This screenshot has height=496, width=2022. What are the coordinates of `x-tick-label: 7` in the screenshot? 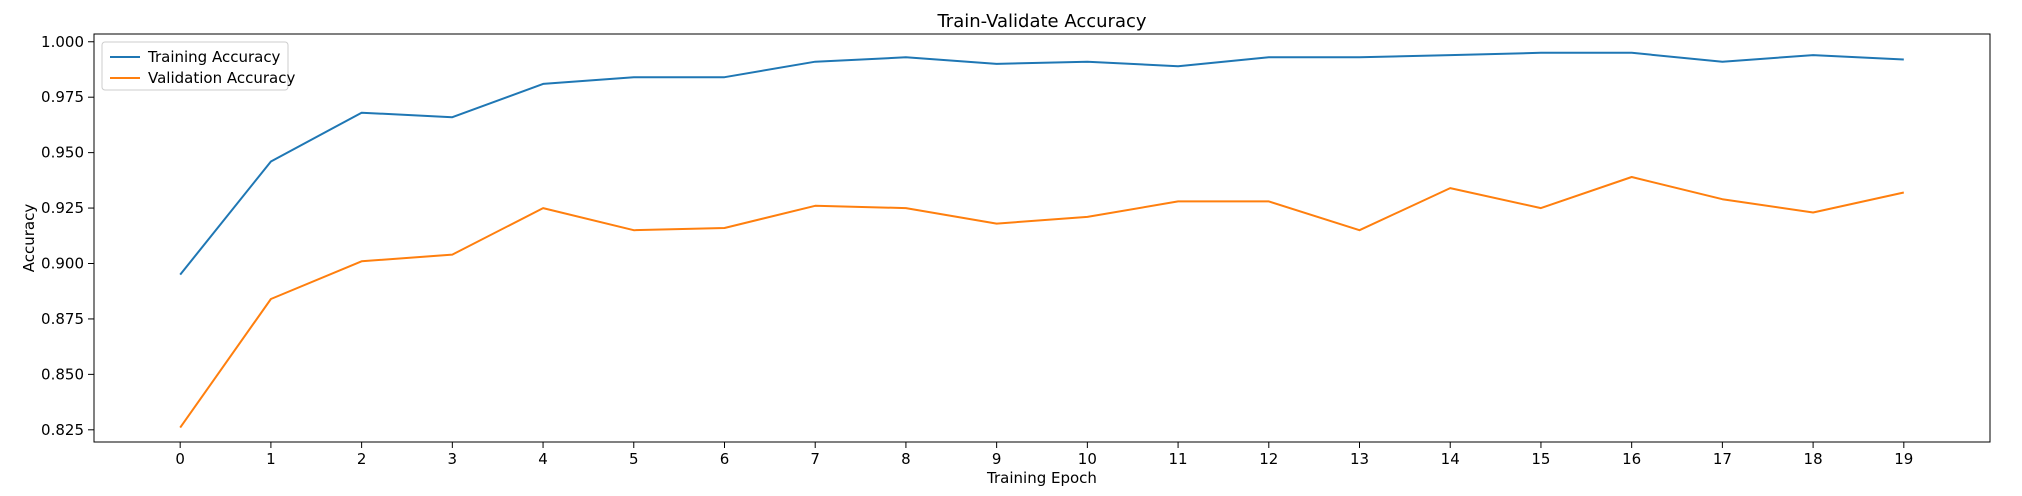 It's located at (815, 459).